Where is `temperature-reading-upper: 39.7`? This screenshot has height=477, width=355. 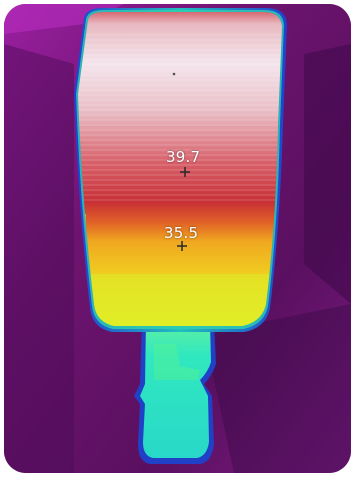
temperature-reading-upper: 39.7 is located at coordinates (183, 157).